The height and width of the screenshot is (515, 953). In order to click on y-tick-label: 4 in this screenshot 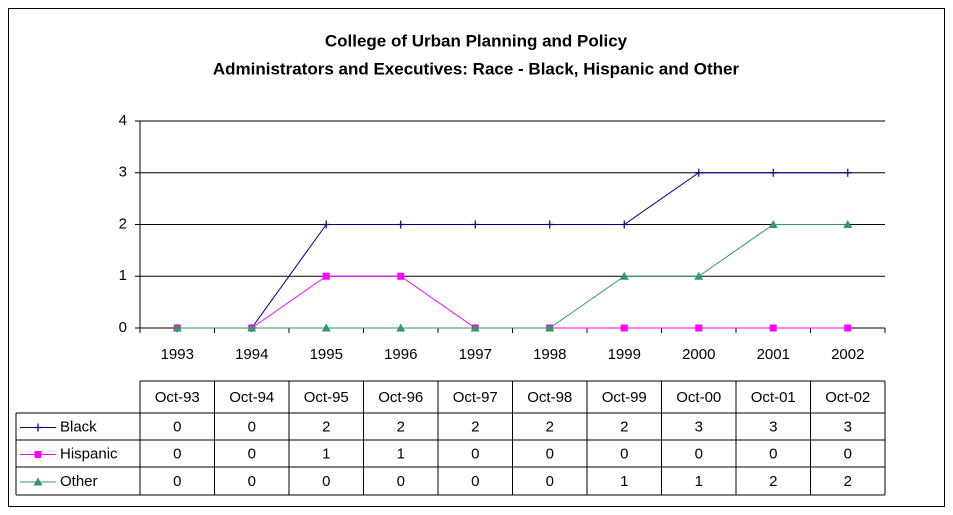, I will do `click(123, 120)`.